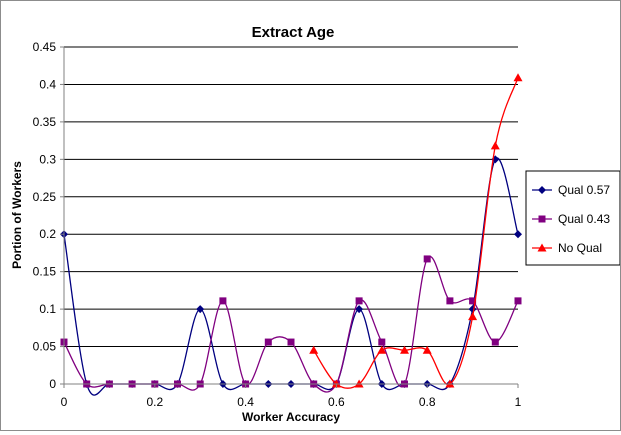  I want to click on x-tick-label: 0.6, so click(336, 402).